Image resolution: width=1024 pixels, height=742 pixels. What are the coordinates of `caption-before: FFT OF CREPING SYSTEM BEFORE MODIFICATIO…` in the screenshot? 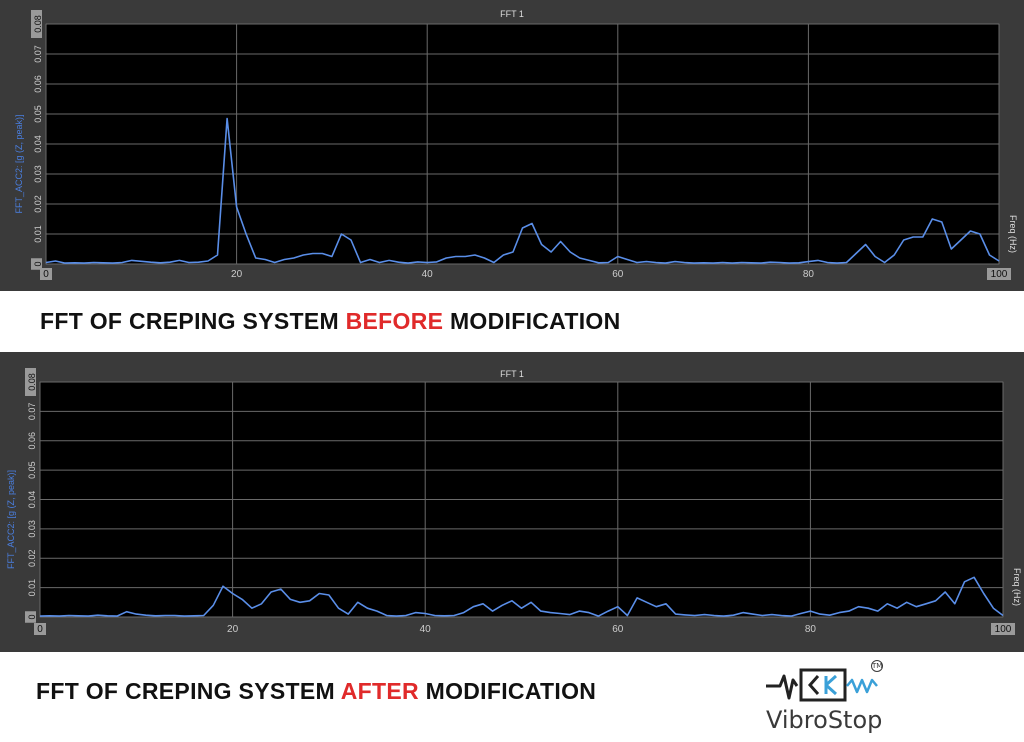 It's located at (330, 321).